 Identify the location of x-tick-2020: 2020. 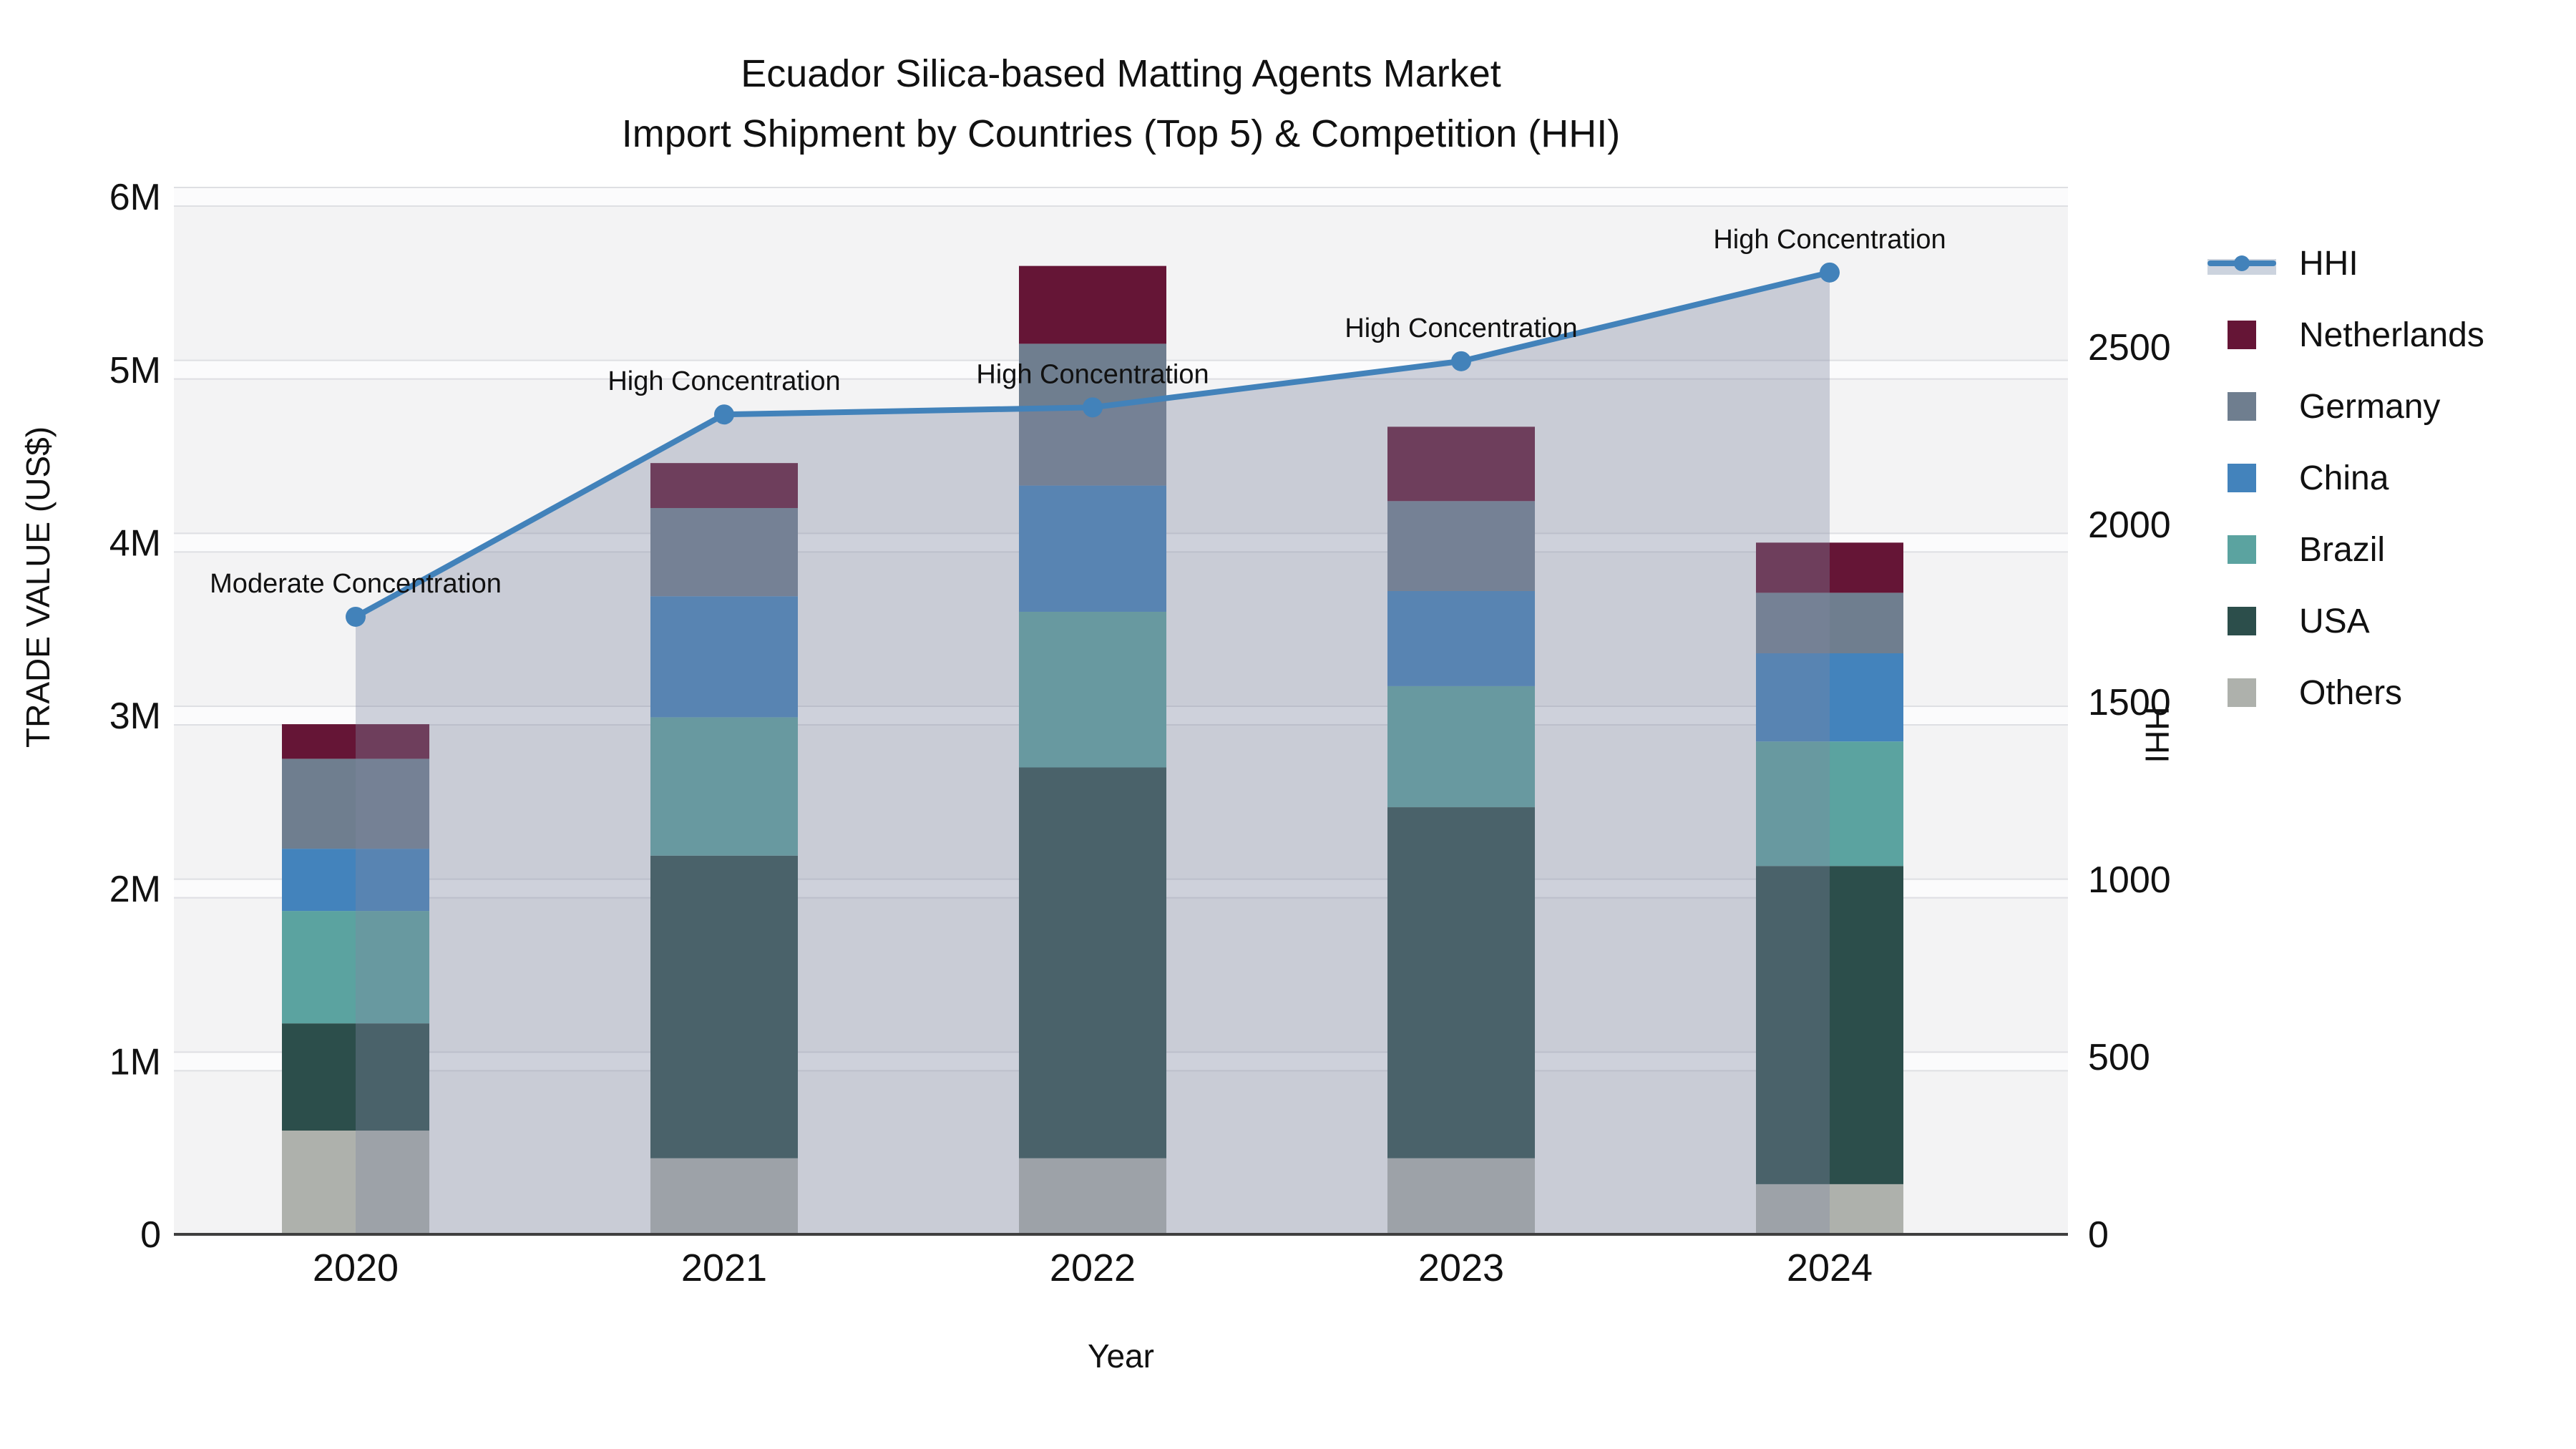
(356, 1267).